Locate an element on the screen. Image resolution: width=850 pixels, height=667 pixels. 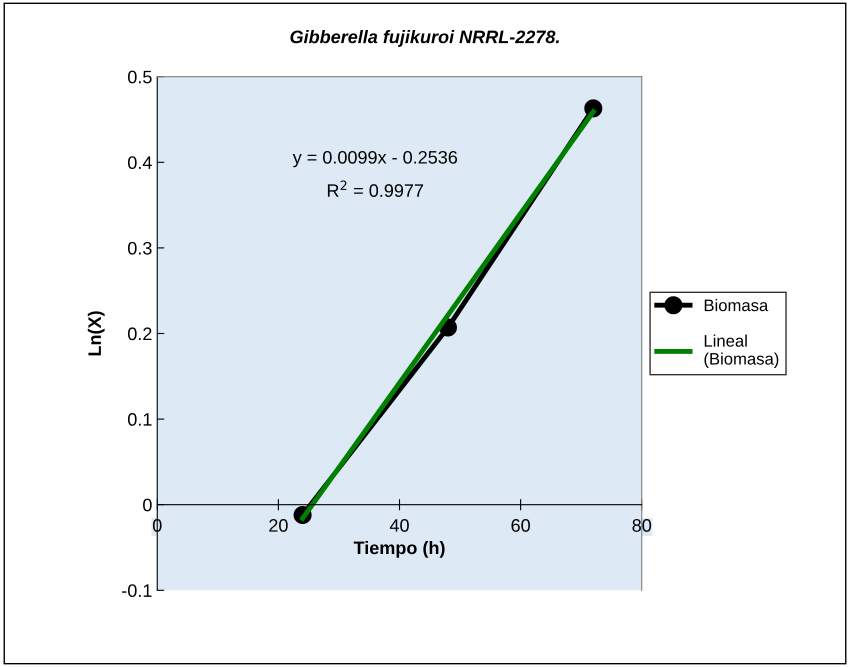
legend-label: Biomasa is located at coordinates (736, 305).